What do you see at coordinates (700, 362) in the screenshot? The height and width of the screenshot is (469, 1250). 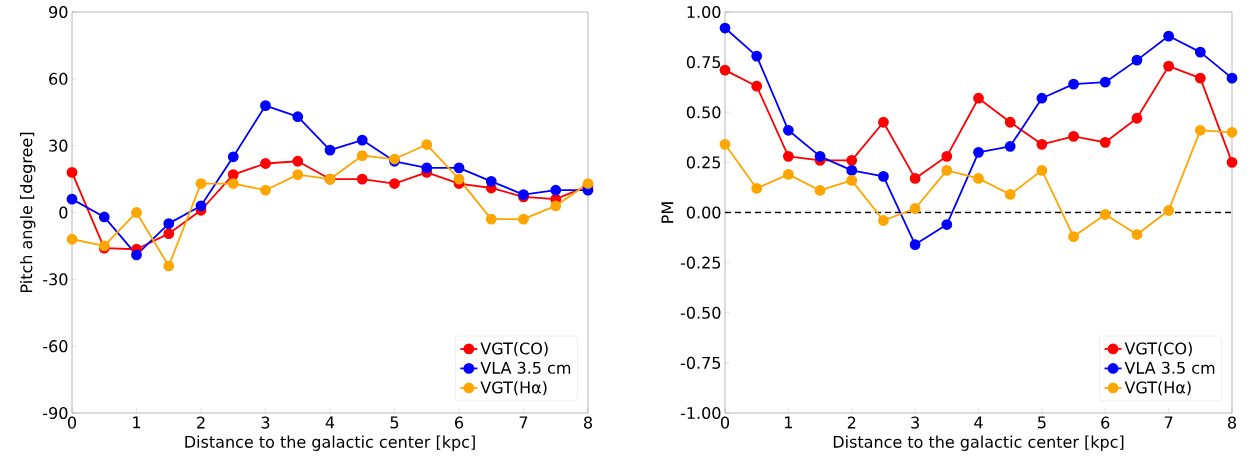 I see `y-tick-label: -0.75` at bounding box center [700, 362].